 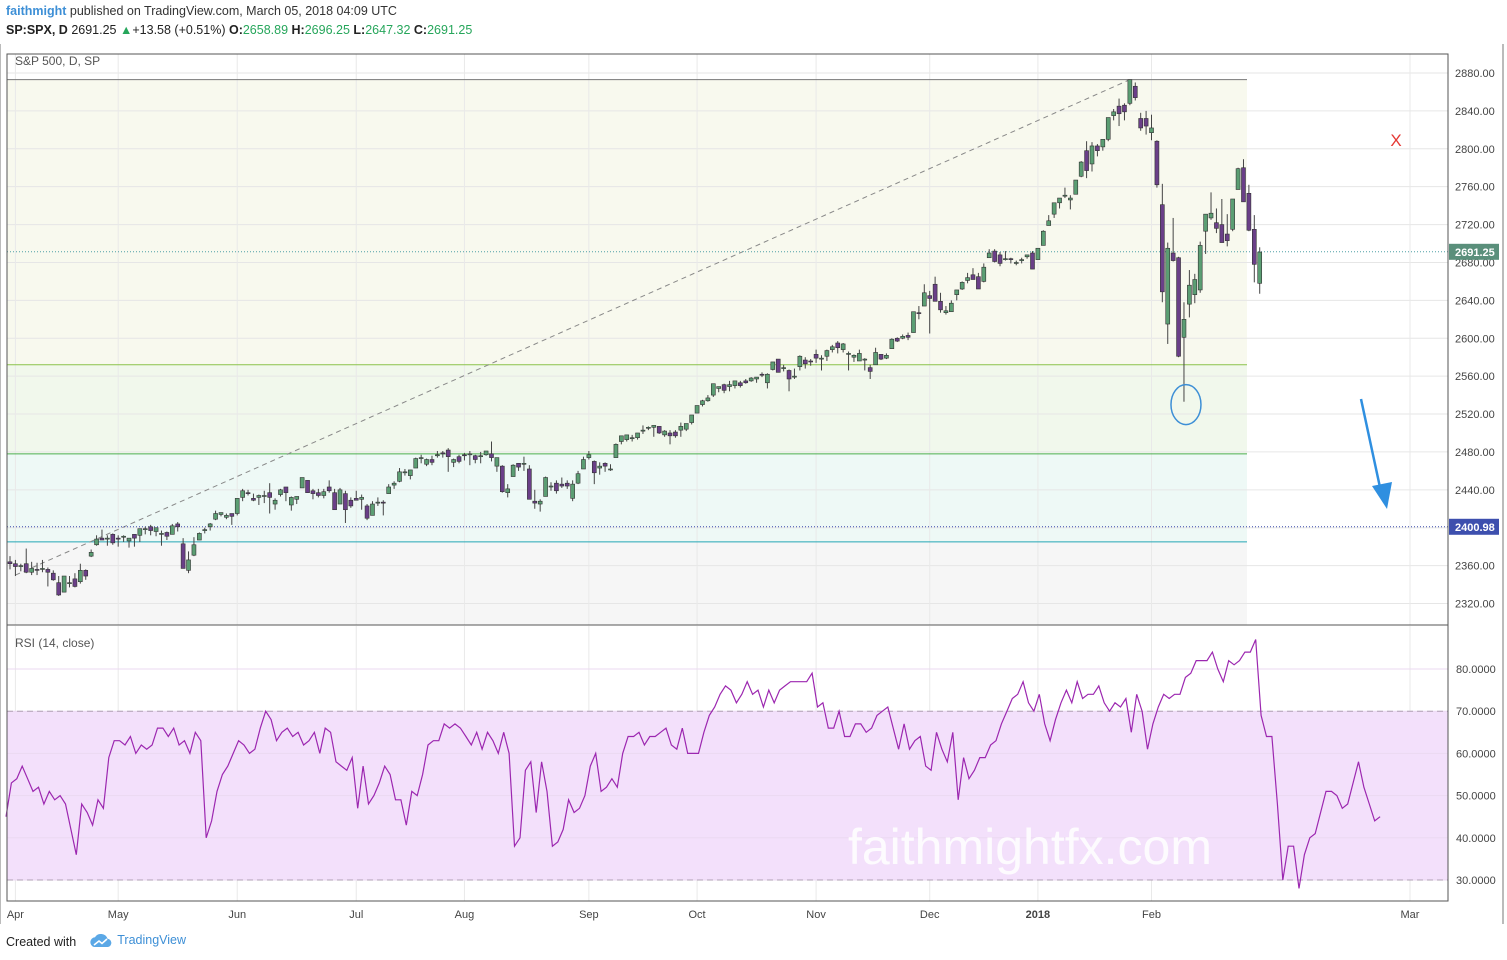 I want to click on author-link: faithmight, so click(x=36, y=11).